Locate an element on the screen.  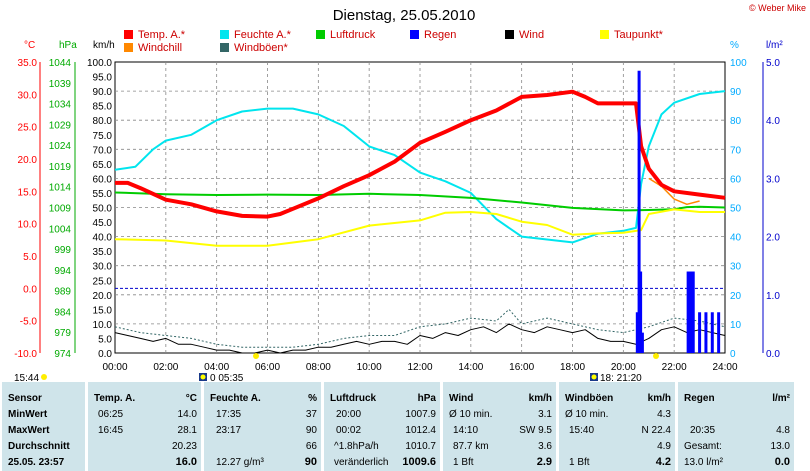
axis-tick-label: 979 is located at coordinates (62, 333).